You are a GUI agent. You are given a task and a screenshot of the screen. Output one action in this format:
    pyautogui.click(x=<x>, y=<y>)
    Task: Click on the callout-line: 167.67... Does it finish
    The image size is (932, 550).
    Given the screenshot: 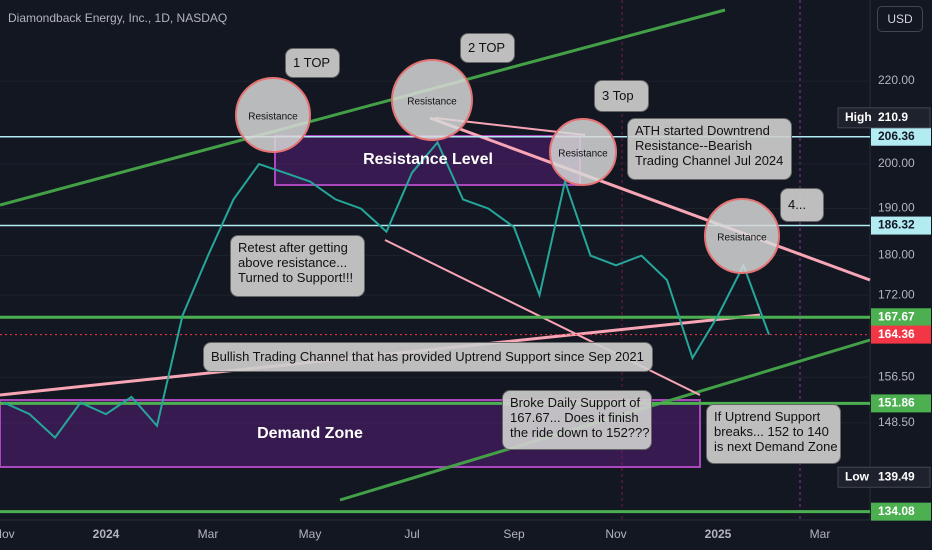 What is the action you would take?
    pyautogui.click(x=574, y=417)
    